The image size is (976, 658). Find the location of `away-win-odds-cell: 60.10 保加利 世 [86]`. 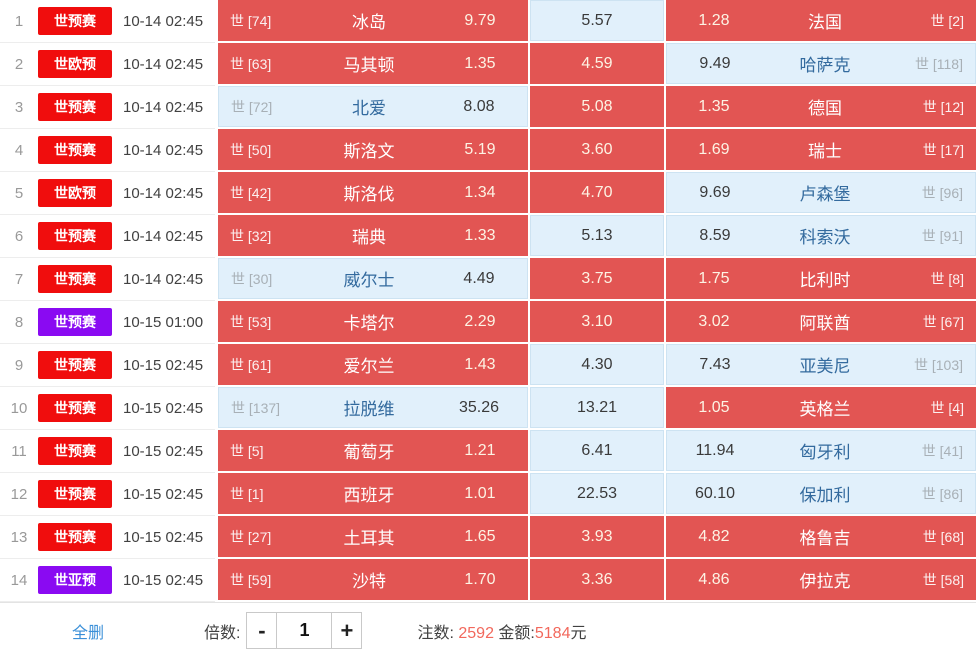

away-win-odds-cell: 60.10 保加利 世 [86] is located at coordinates (821, 493).